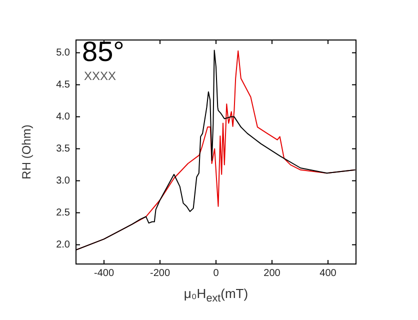  I want to click on y-tick-label: 3.5, so click(63, 149).